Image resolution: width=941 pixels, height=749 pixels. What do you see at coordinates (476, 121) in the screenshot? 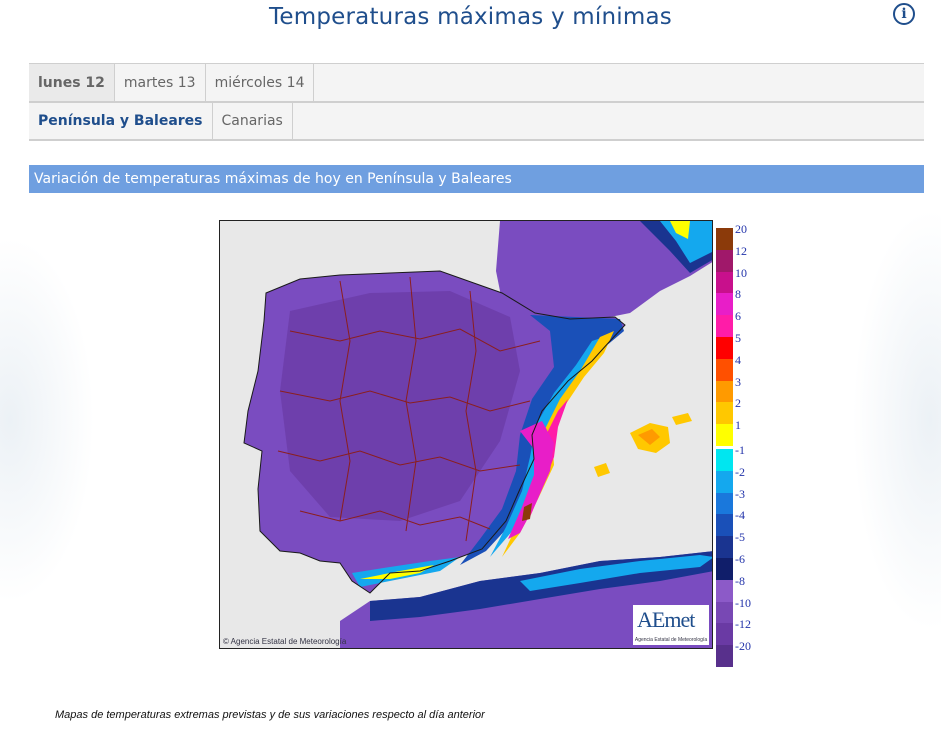
I see `region-tabs: Península y Baleares Canarias` at bounding box center [476, 121].